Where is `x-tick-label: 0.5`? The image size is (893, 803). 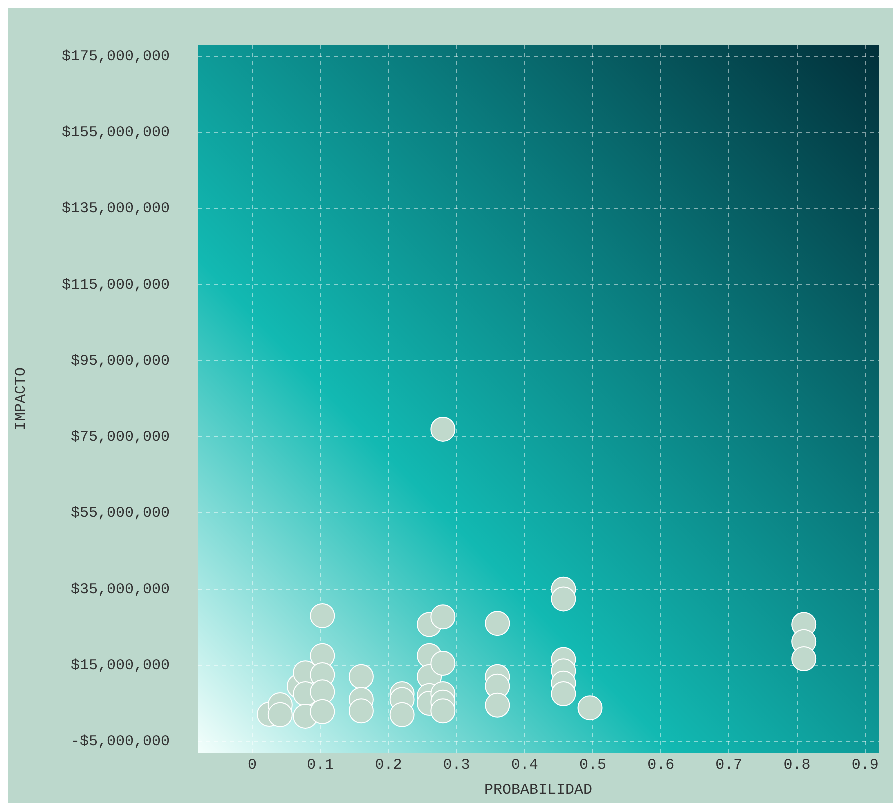 x-tick-label: 0.5 is located at coordinates (592, 765).